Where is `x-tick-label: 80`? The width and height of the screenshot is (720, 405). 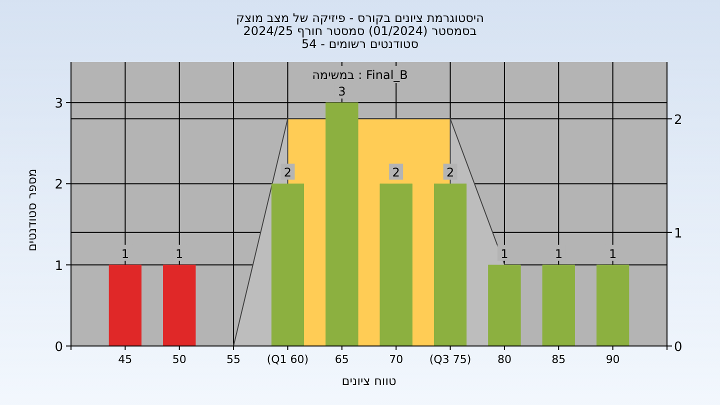 x-tick-label: 80 is located at coordinates (504, 359).